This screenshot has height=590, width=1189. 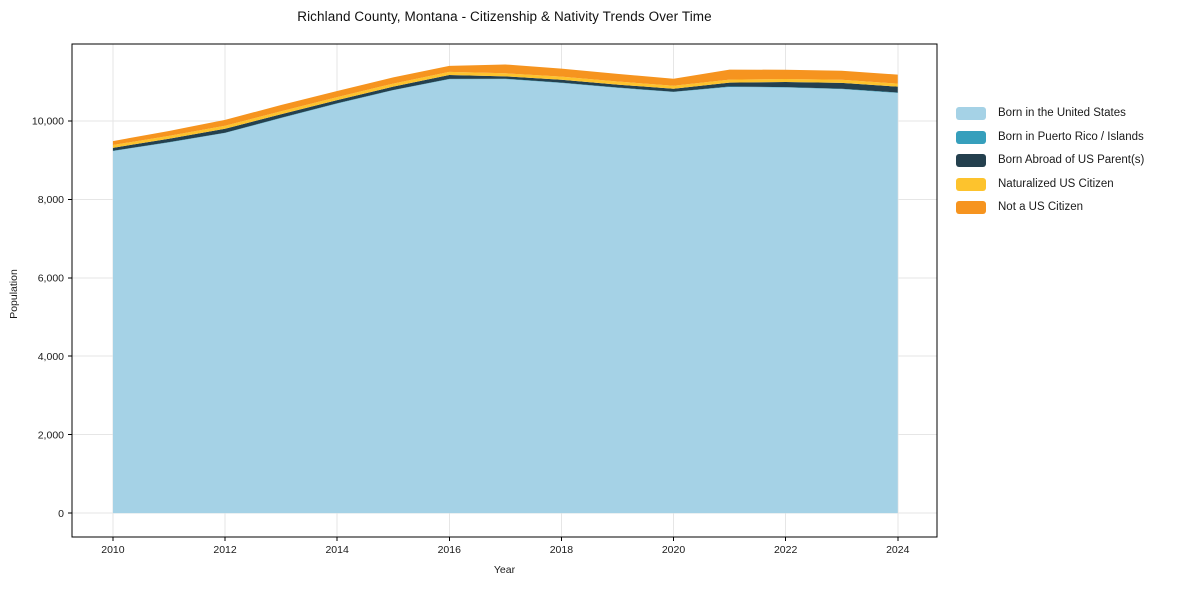 What do you see at coordinates (113, 550) in the screenshot?
I see `x-tick-label: 2010` at bounding box center [113, 550].